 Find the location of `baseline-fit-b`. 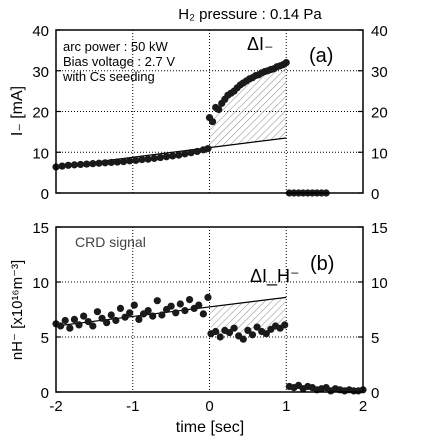

baseline-fit-b is located at coordinates (171, 311).